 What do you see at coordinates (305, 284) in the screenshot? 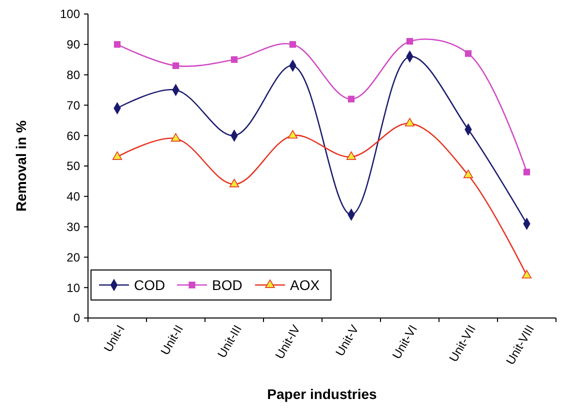
I see `legend-label: AOX` at bounding box center [305, 284].